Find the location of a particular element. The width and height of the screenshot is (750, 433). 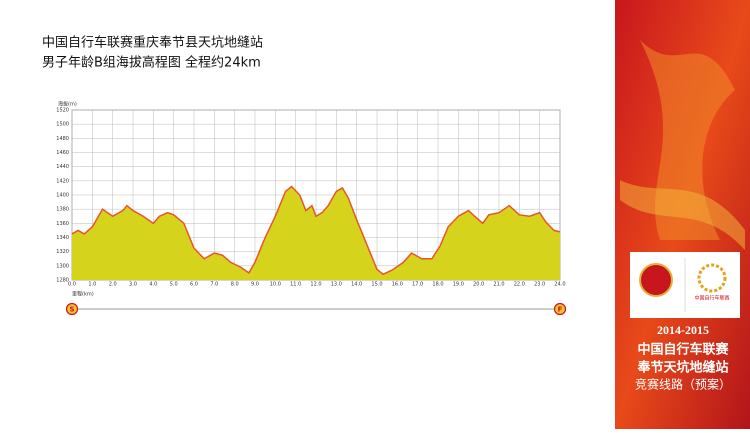

elevation-line is located at coordinates (316, 230).